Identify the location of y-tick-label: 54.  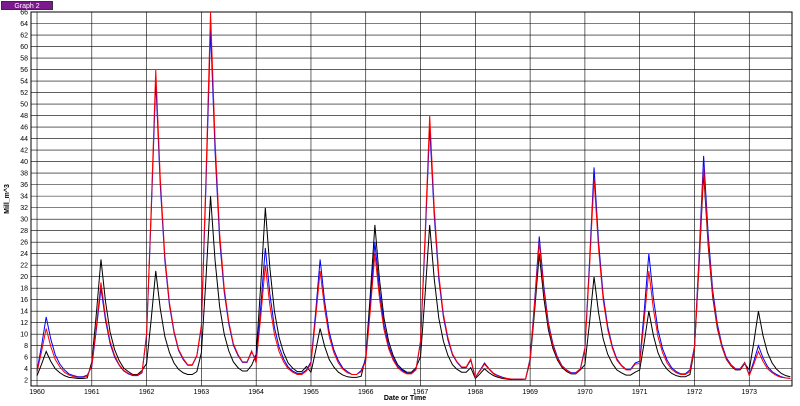
(24, 82).